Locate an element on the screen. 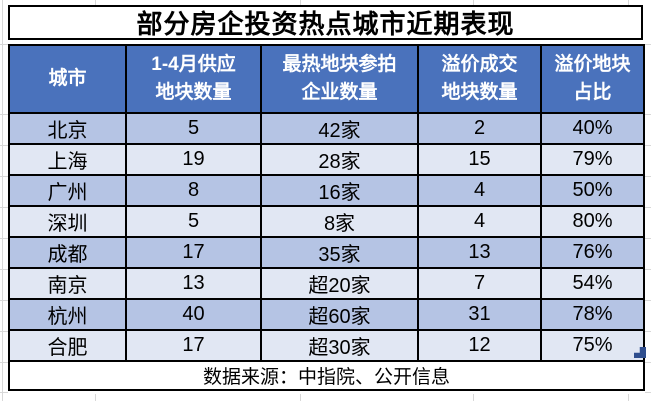  header-line: 占比 is located at coordinates (592, 92).